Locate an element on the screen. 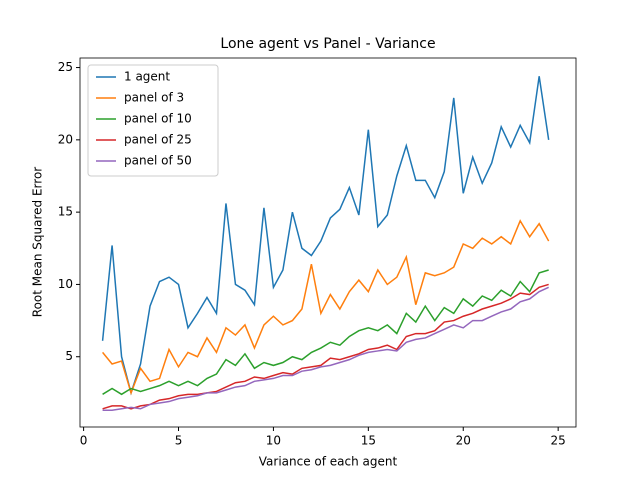 The width and height of the screenshot is (640, 480). legend-box is located at coordinates (153, 120).